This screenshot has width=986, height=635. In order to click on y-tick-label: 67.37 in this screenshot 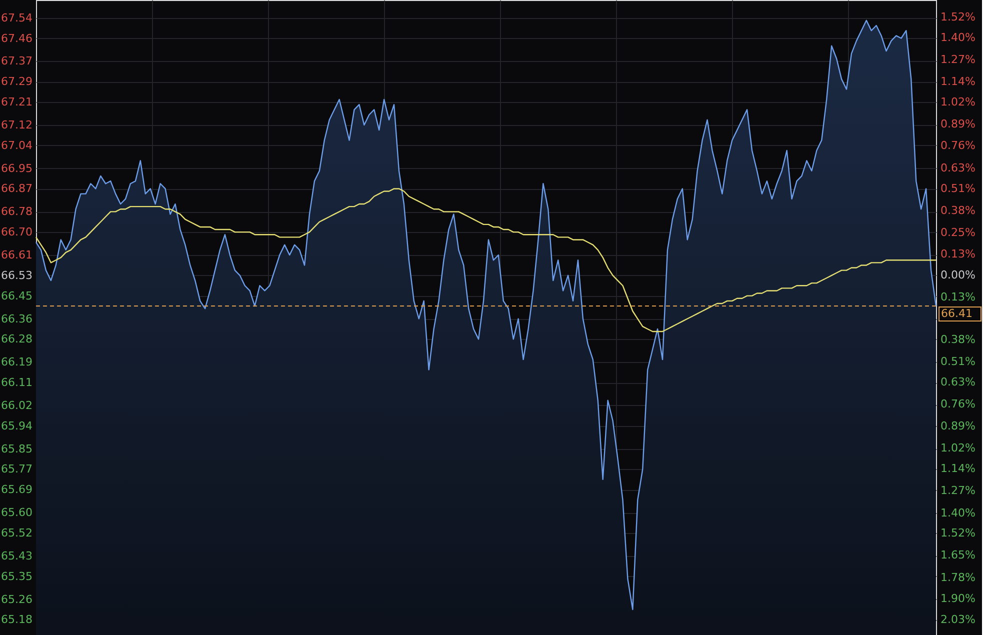, I will do `click(16, 61)`.